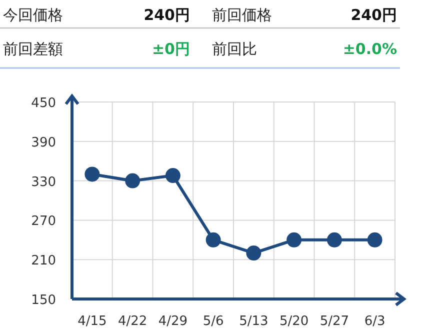 The height and width of the screenshot is (334, 428). Describe the element at coordinates (33, 49) in the screenshot. I see `text: 前回差額` at that location.